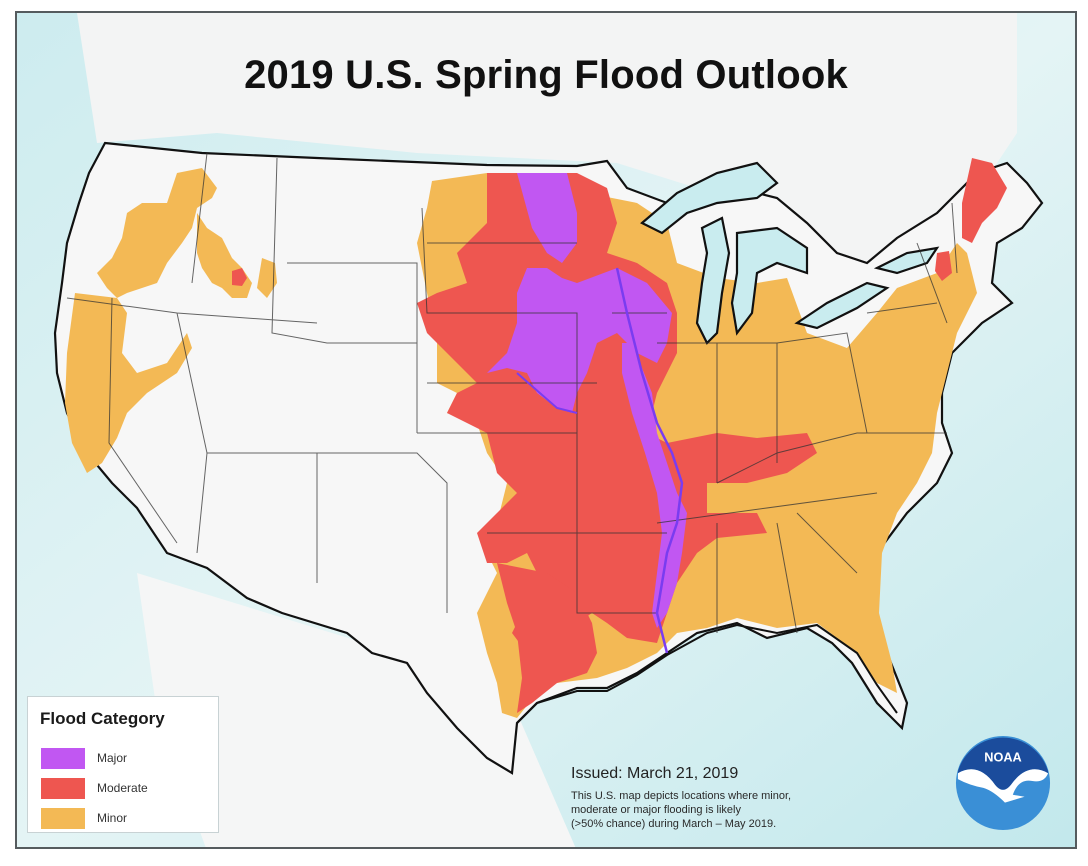  I want to click on mississippi-river, so click(649, 460).